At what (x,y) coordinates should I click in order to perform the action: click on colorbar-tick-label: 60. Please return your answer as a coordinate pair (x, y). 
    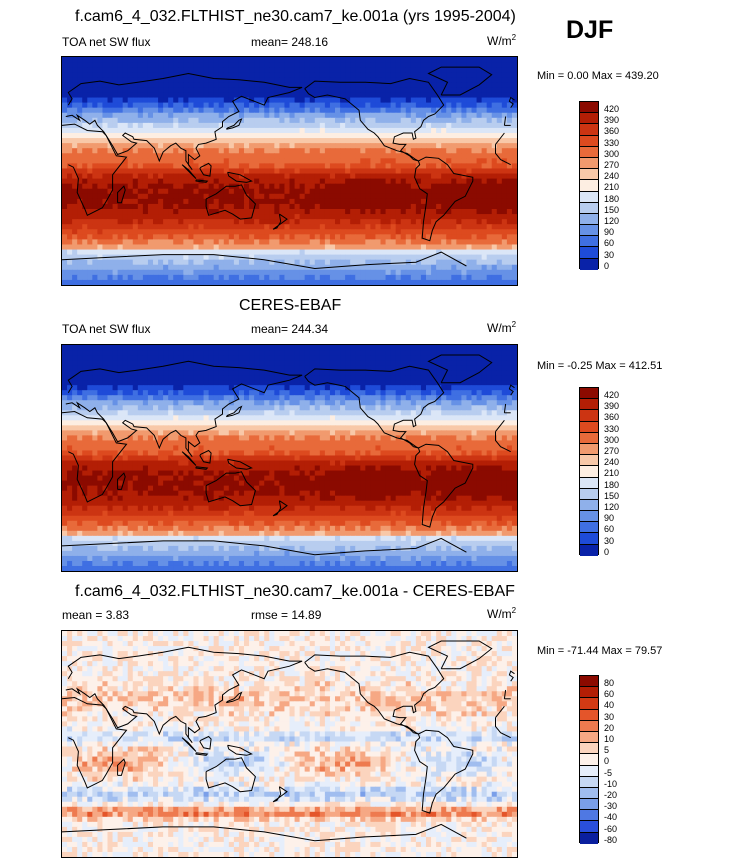
    Looking at the image, I should click on (609, 243).